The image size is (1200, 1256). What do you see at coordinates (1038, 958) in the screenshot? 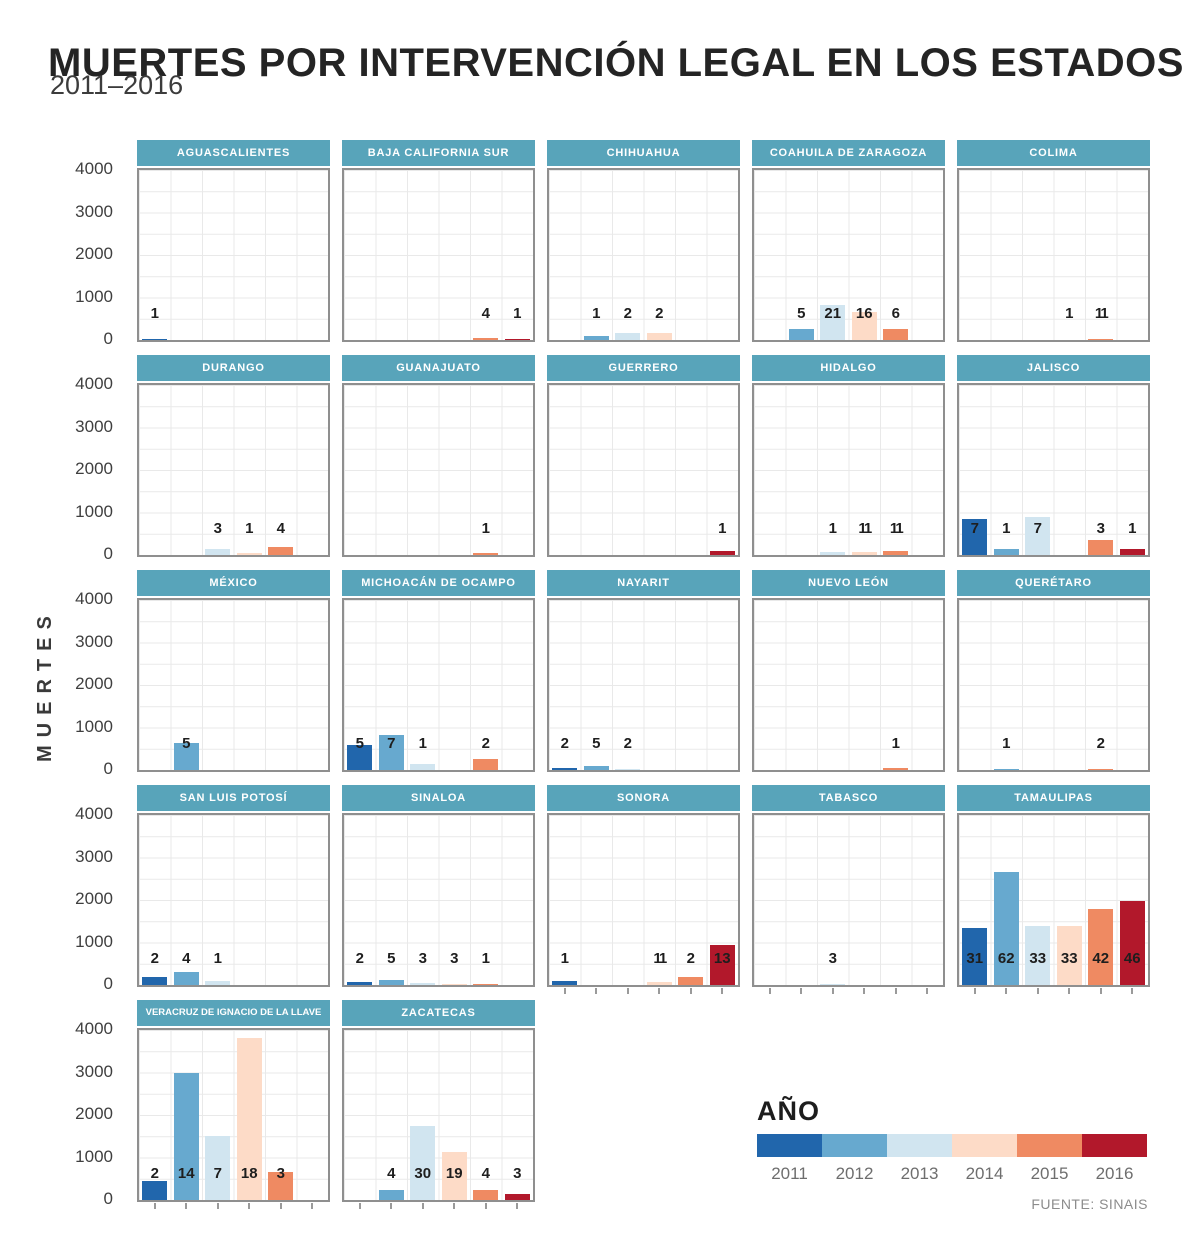
I see `bar-value-label: 33` at bounding box center [1038, 958].